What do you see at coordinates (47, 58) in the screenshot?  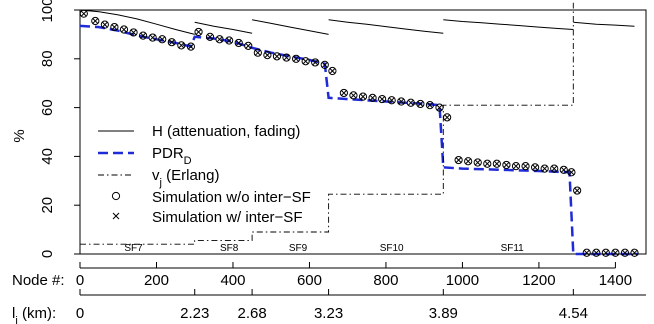 I see `y-tick-label: 80` at bounding box center [47, 58].